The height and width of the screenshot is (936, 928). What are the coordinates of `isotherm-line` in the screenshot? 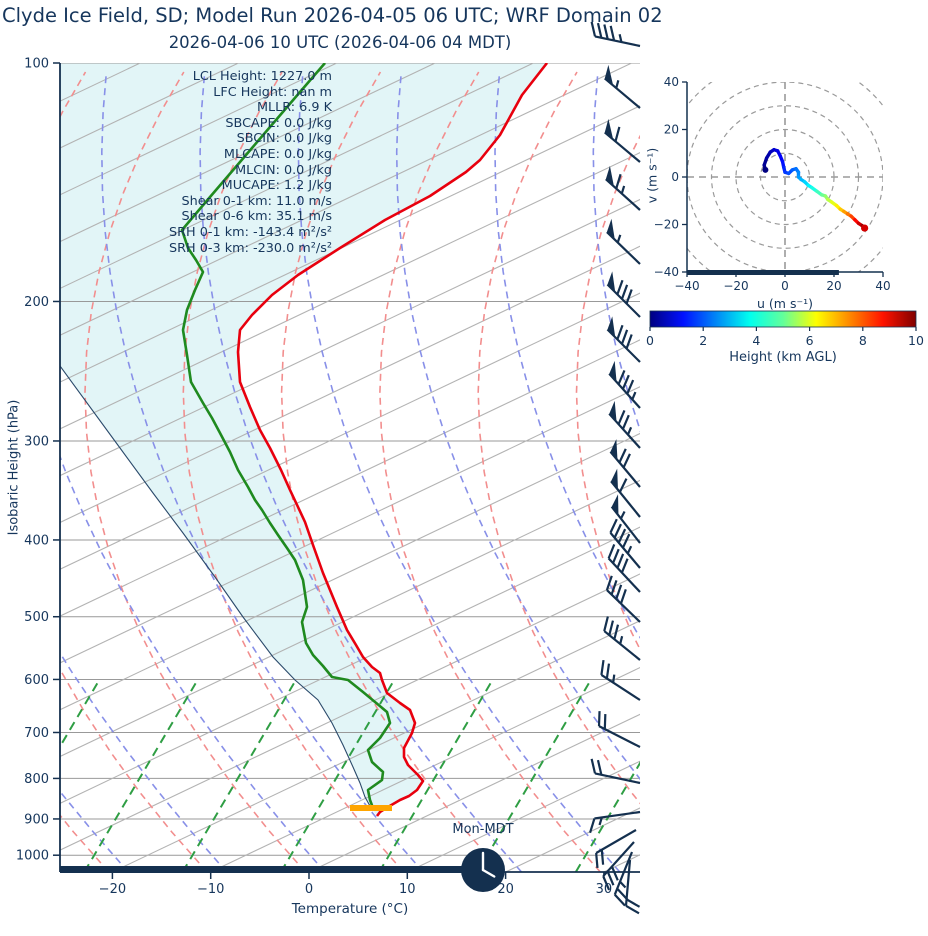 It's located at (297, 176).